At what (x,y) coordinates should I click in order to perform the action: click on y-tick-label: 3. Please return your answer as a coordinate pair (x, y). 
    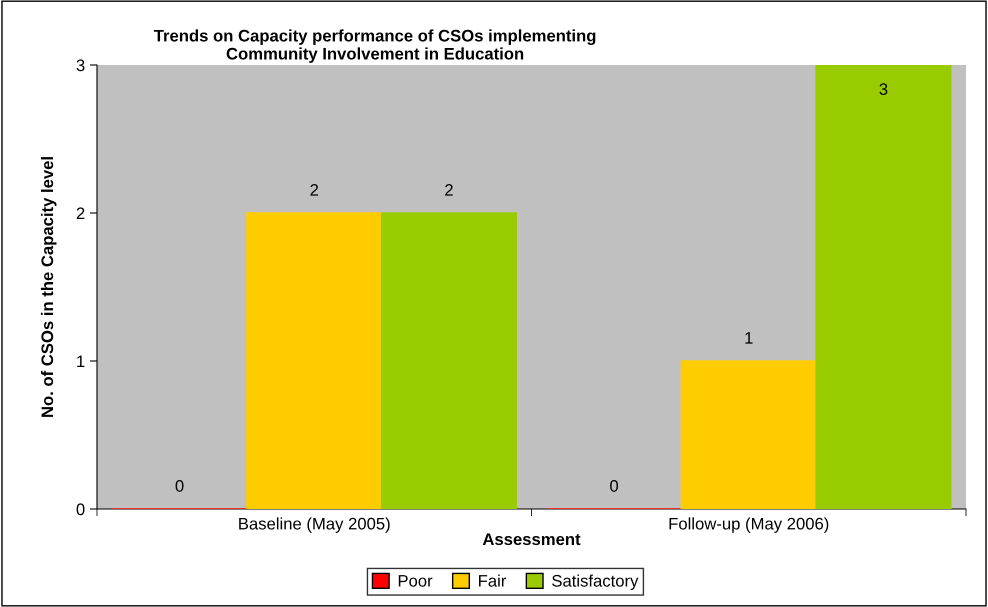
    Looking at the image, I should click on (80, 65).